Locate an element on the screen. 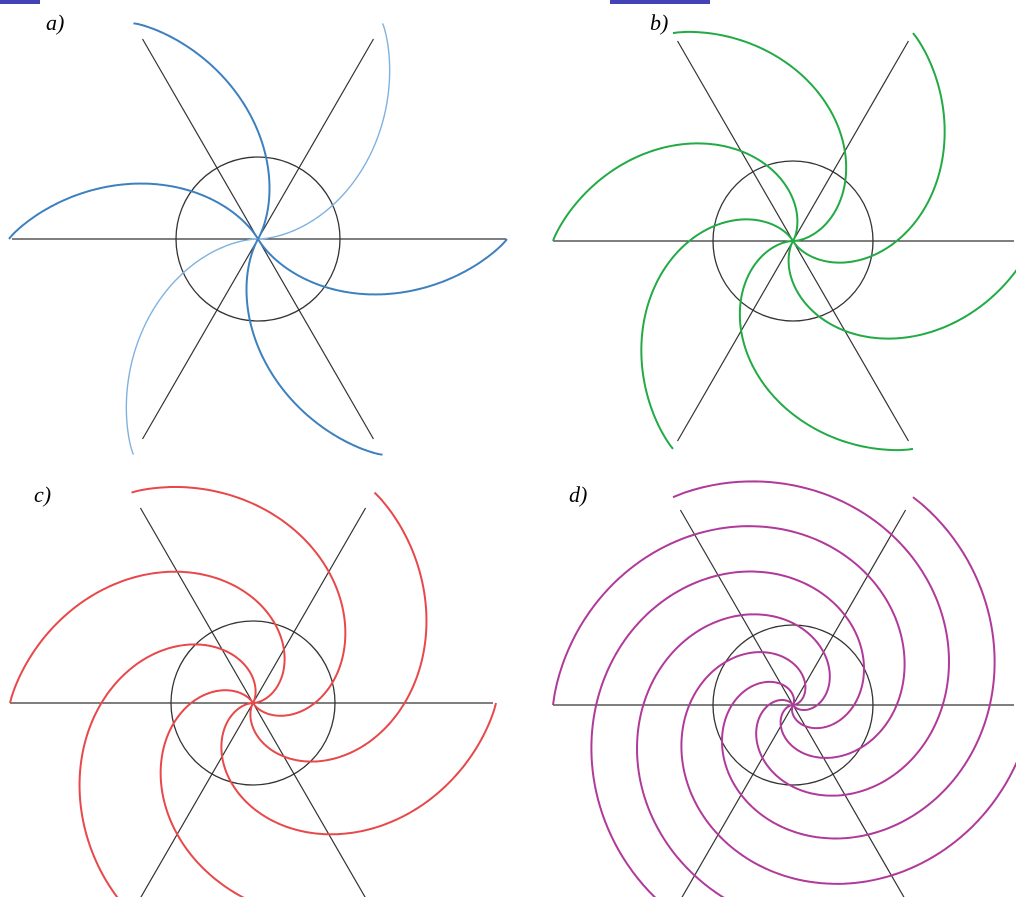 This screenshot has height=897, width=1016. cropped-header-left is located at coordinates (20, 2).